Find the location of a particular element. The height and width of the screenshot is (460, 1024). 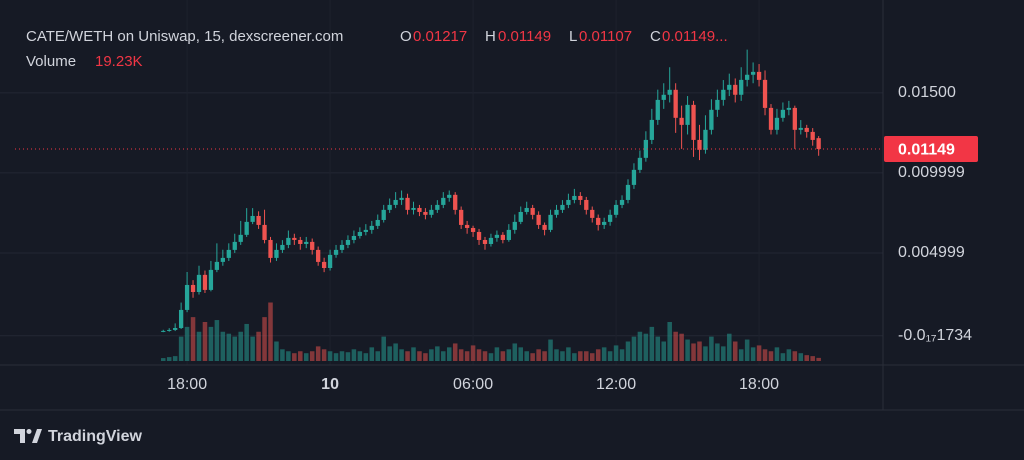

ohlc-key: C is located at coordinates (655, 36).